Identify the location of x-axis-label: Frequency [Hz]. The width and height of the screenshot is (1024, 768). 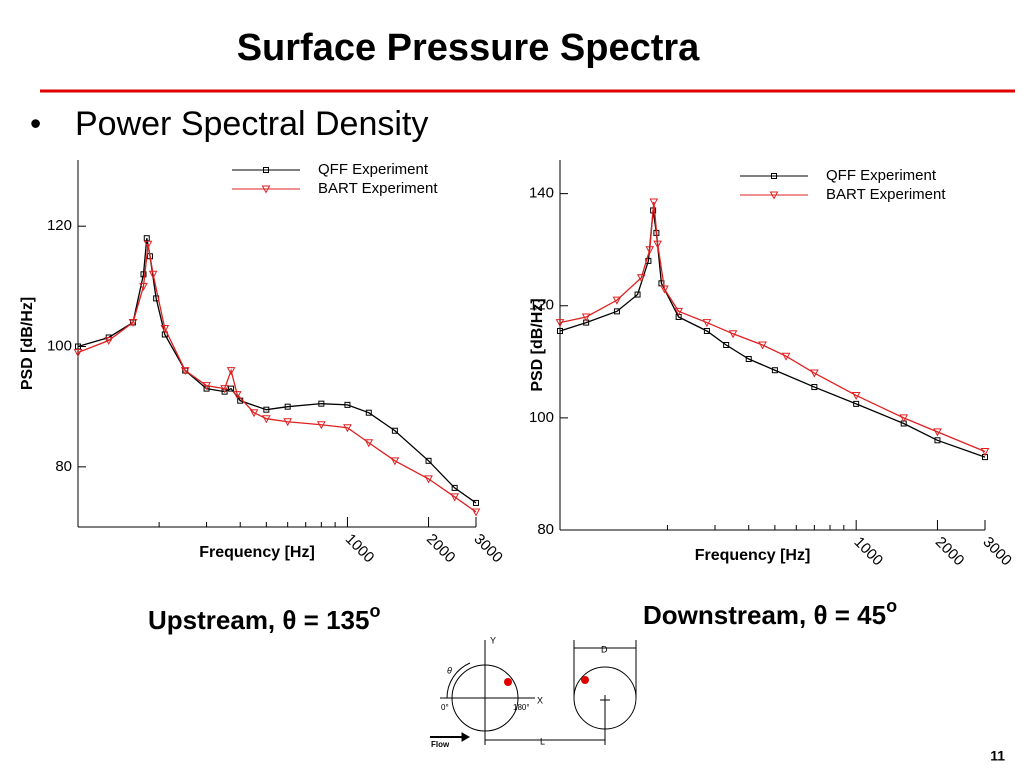
(257, 552).